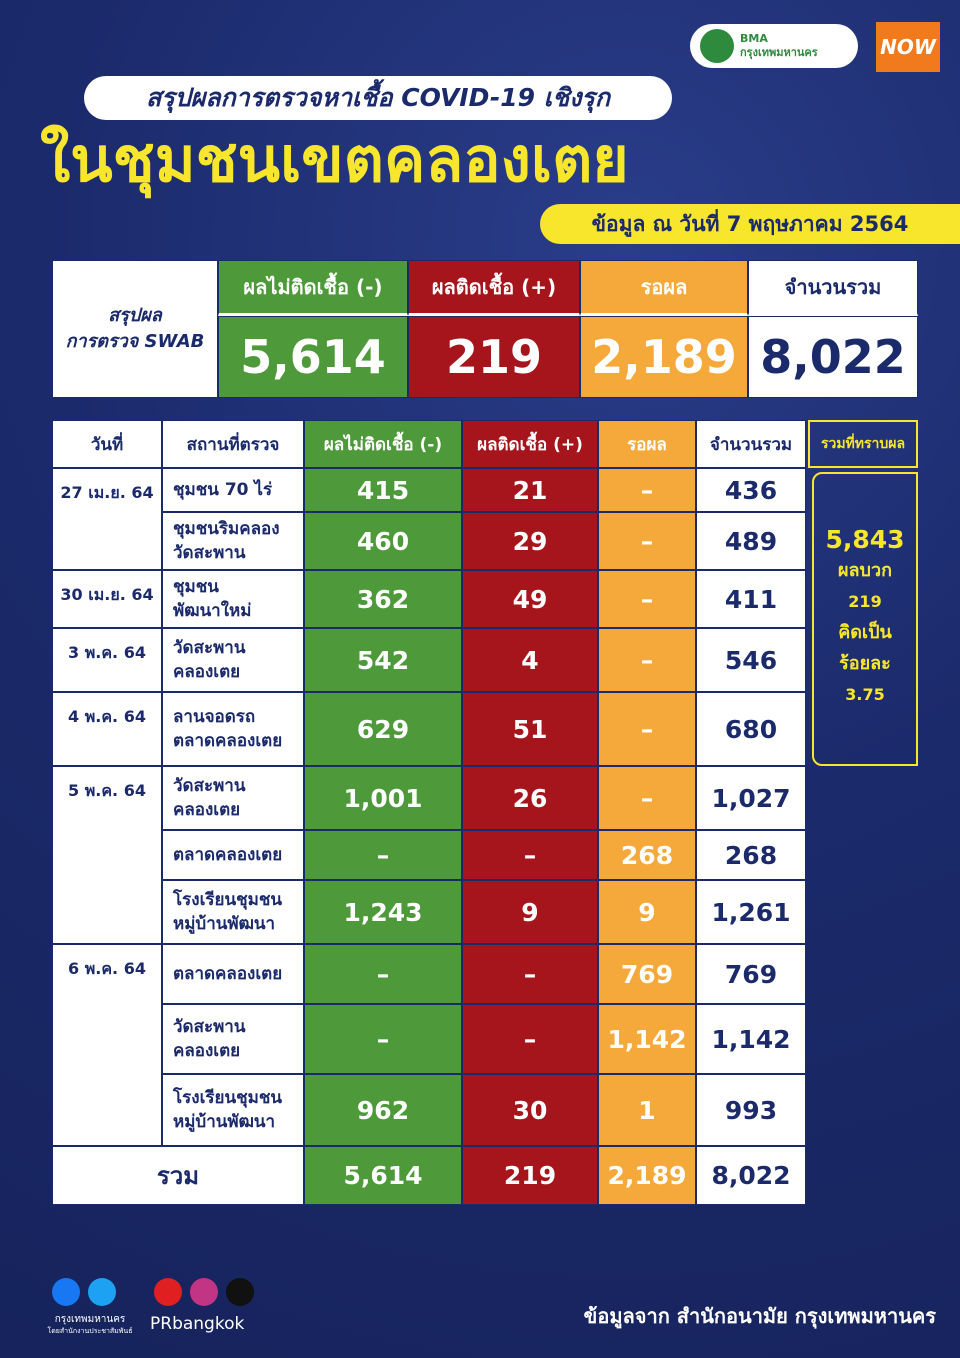  I want to click on date-cell: 5 พ.ค. 64, so click(107, 855).